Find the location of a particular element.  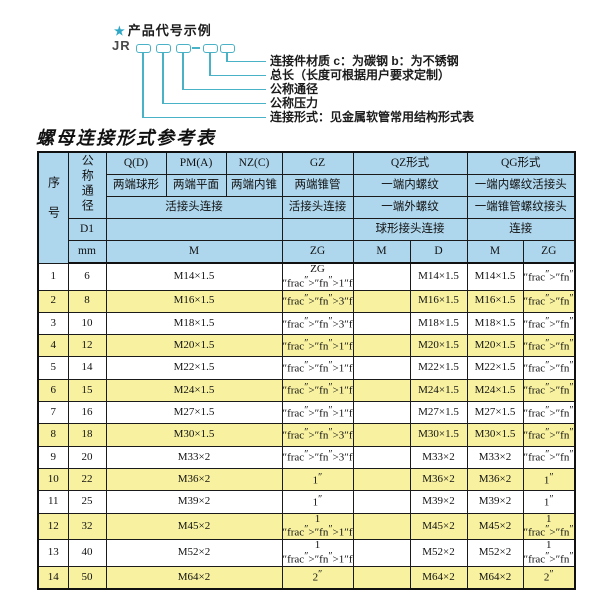

diagram-label-material: 连接件材质 c：为碳钢 b：为不锈钢 is located at coordinates (364, 61).